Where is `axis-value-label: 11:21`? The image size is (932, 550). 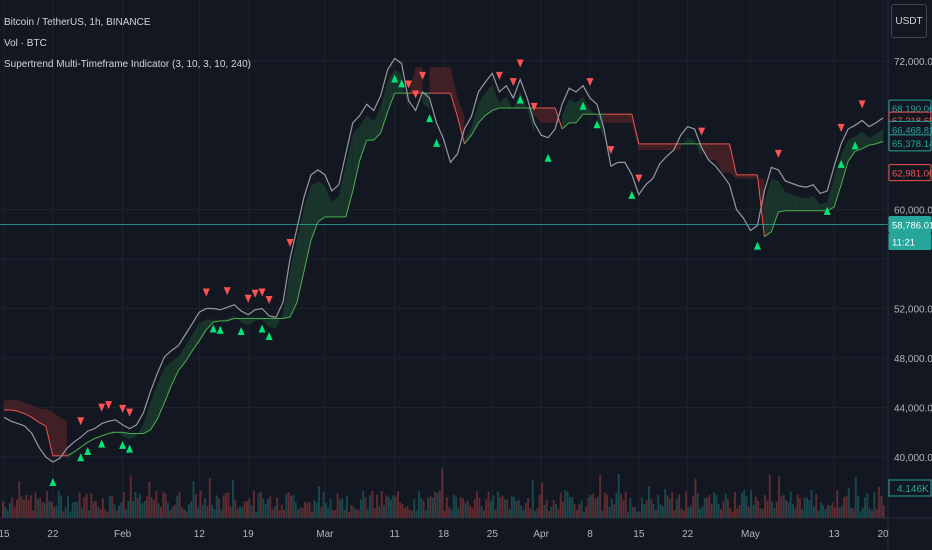 axis-value-label: 11:21 is located at coordinates (903, 243).